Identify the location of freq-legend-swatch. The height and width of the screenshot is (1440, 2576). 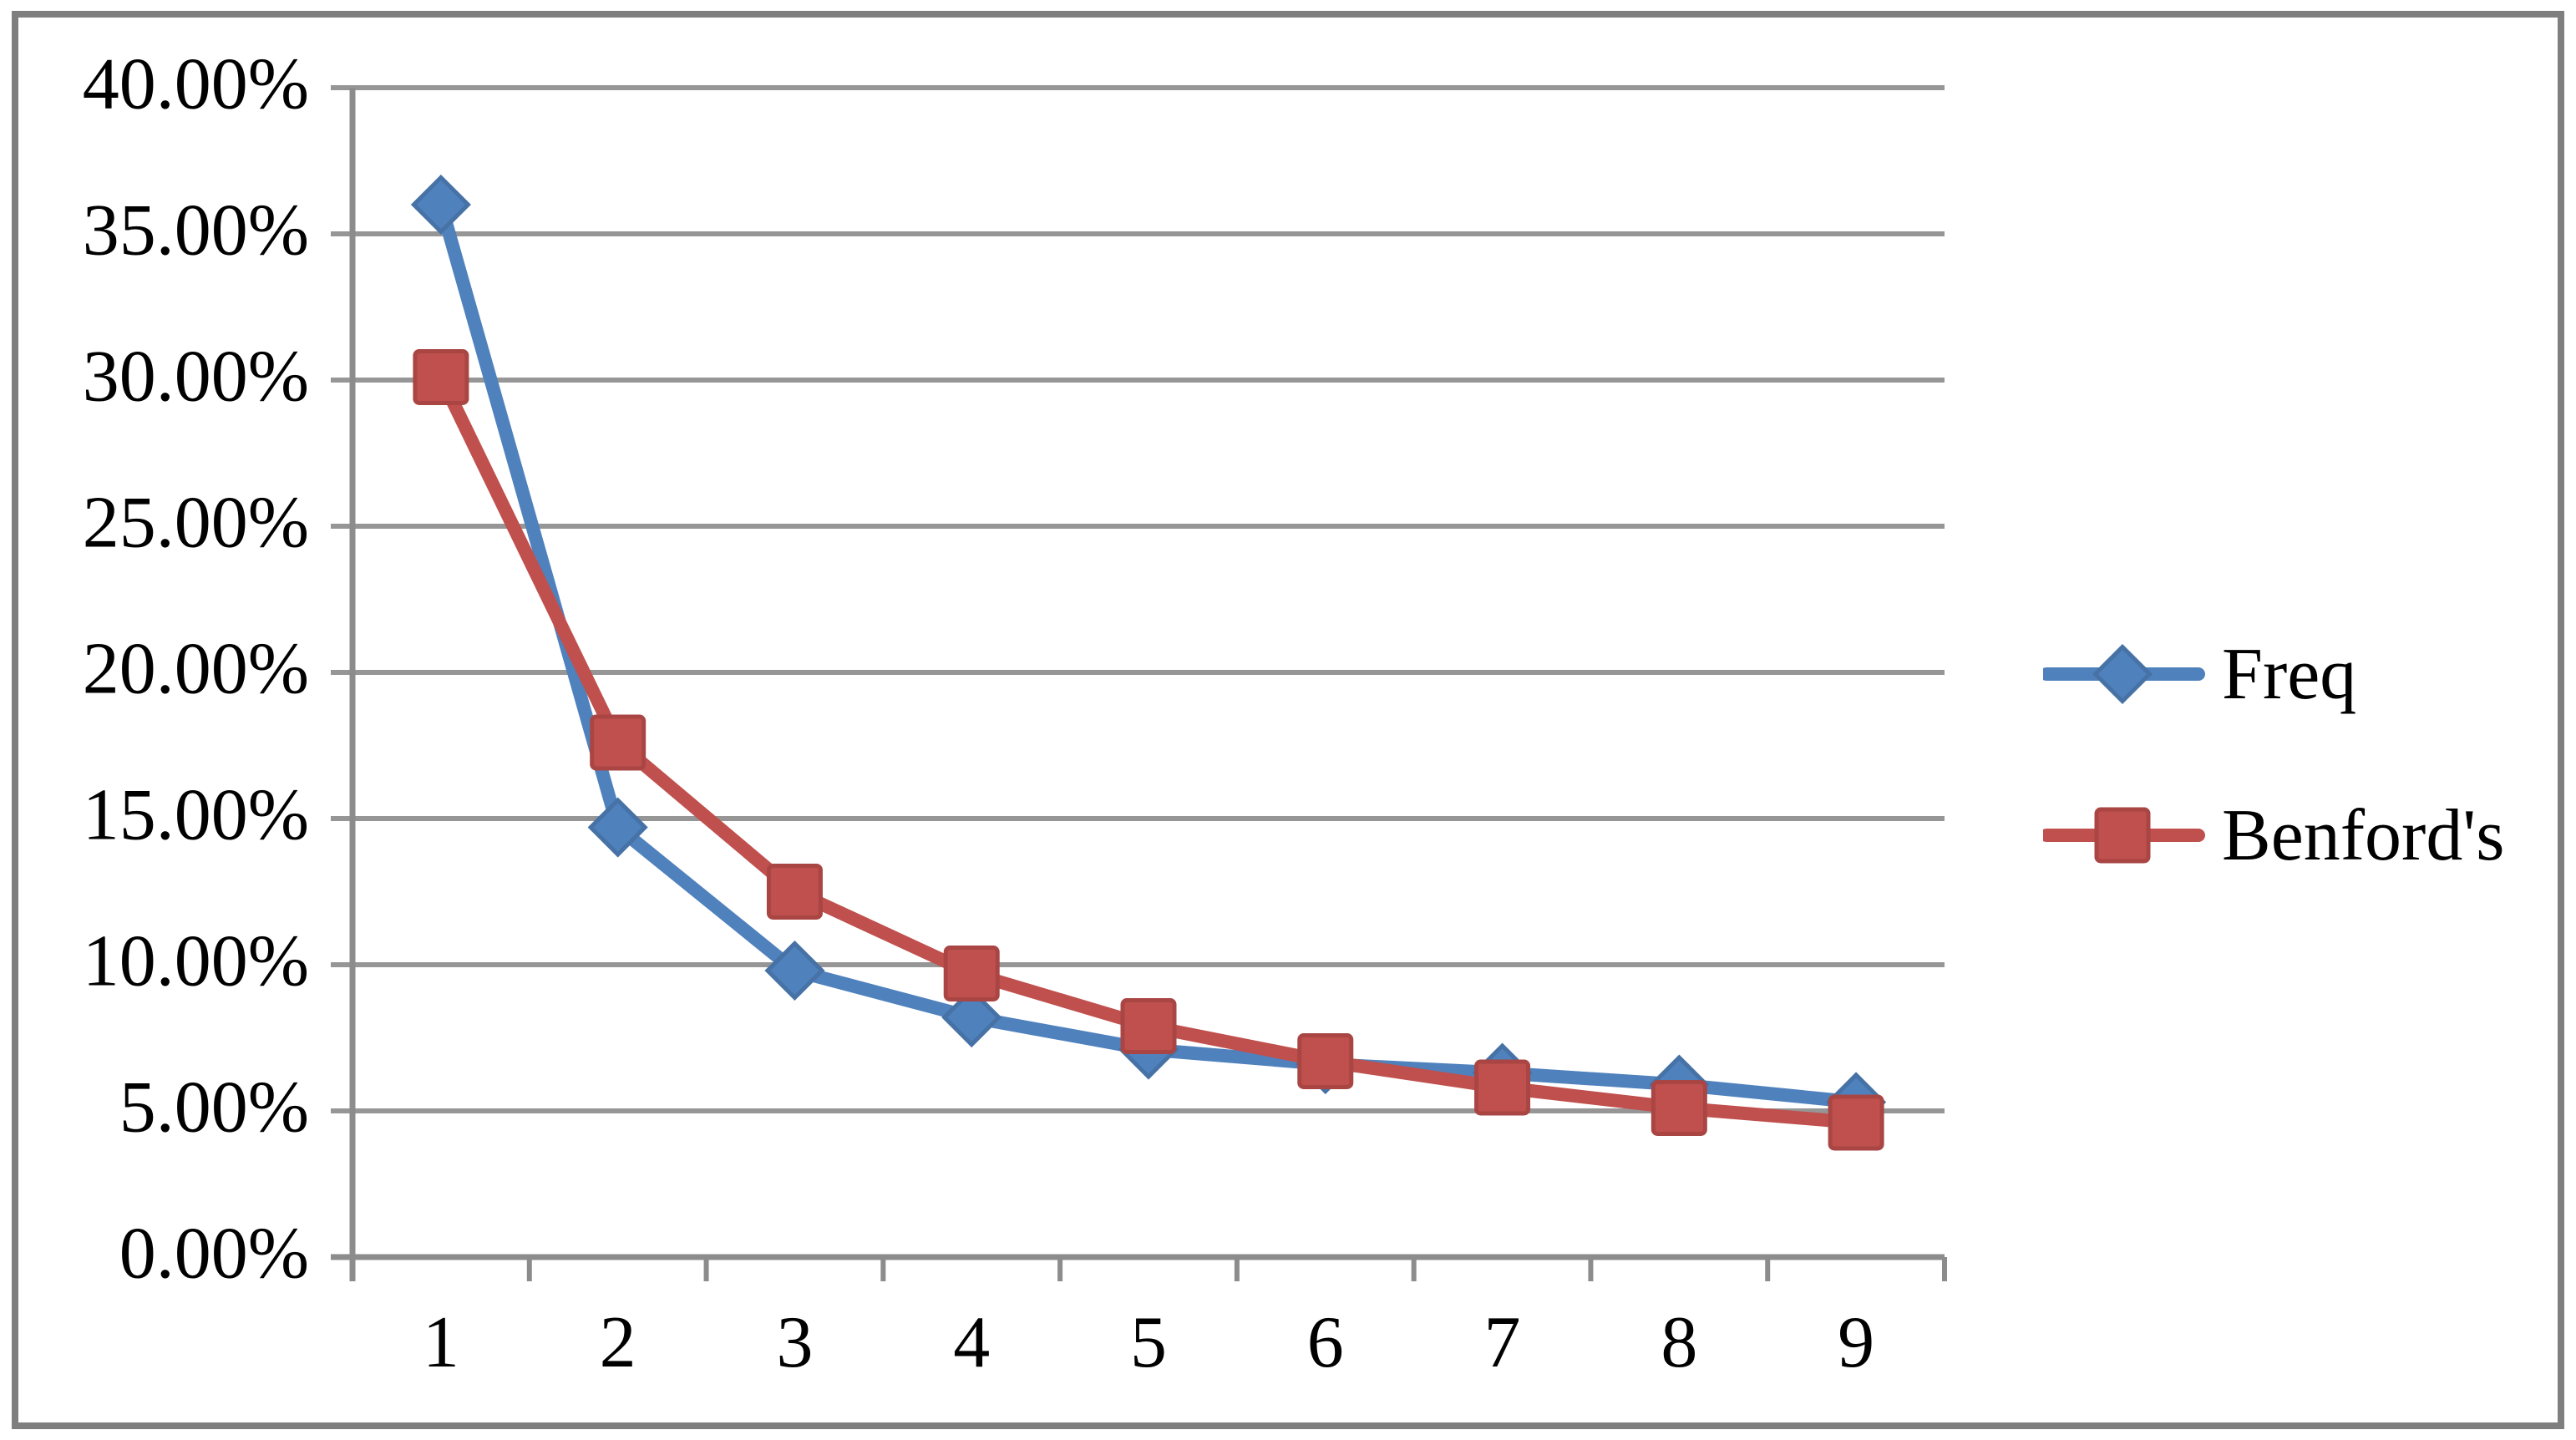
(2124, 674).